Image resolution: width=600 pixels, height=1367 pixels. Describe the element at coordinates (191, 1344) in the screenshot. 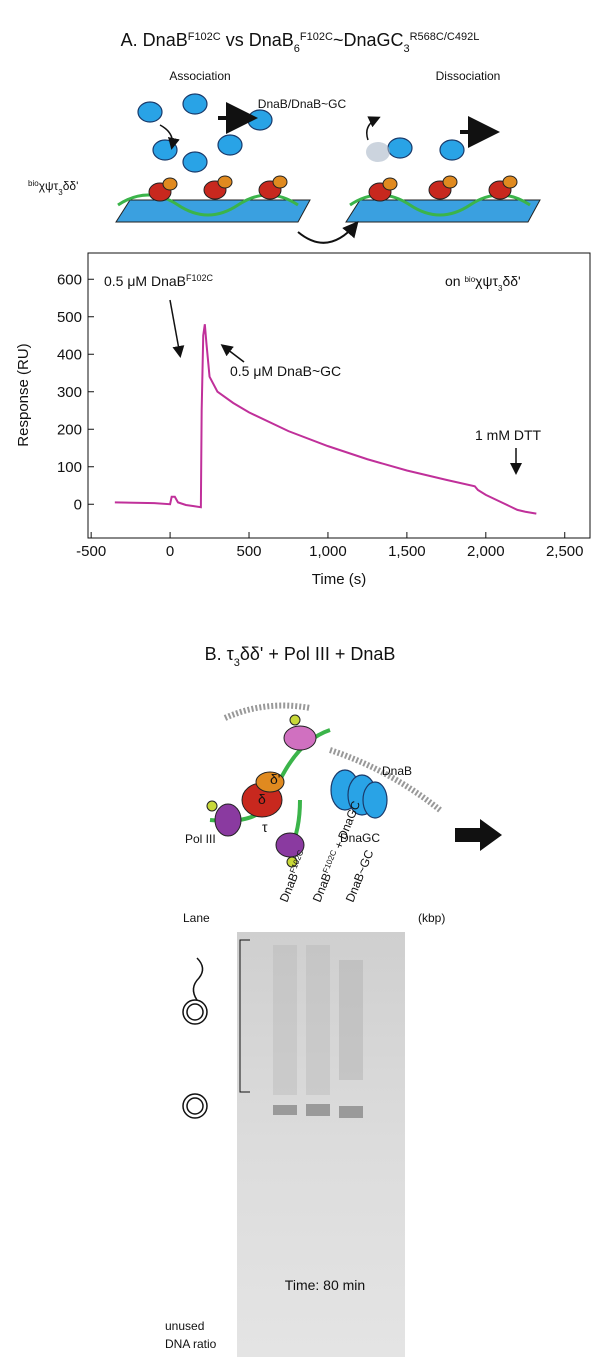

I see `ratio-label: DNA ratio` at that location.